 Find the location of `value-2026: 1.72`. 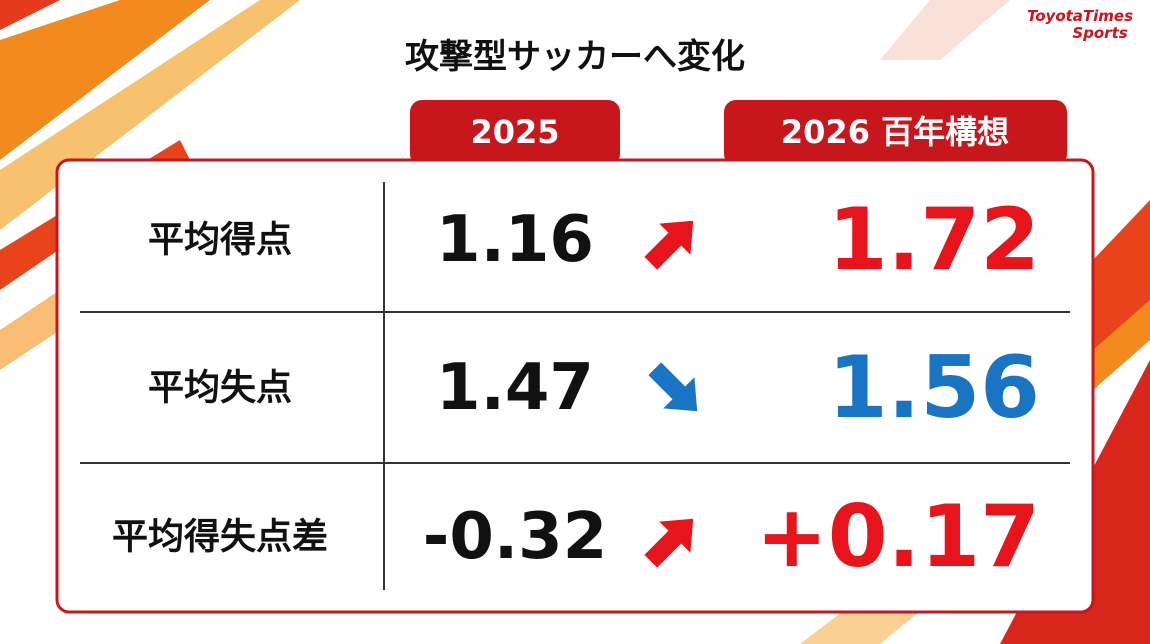

value-2026: 1.72 is located at coordinates (934, 240).